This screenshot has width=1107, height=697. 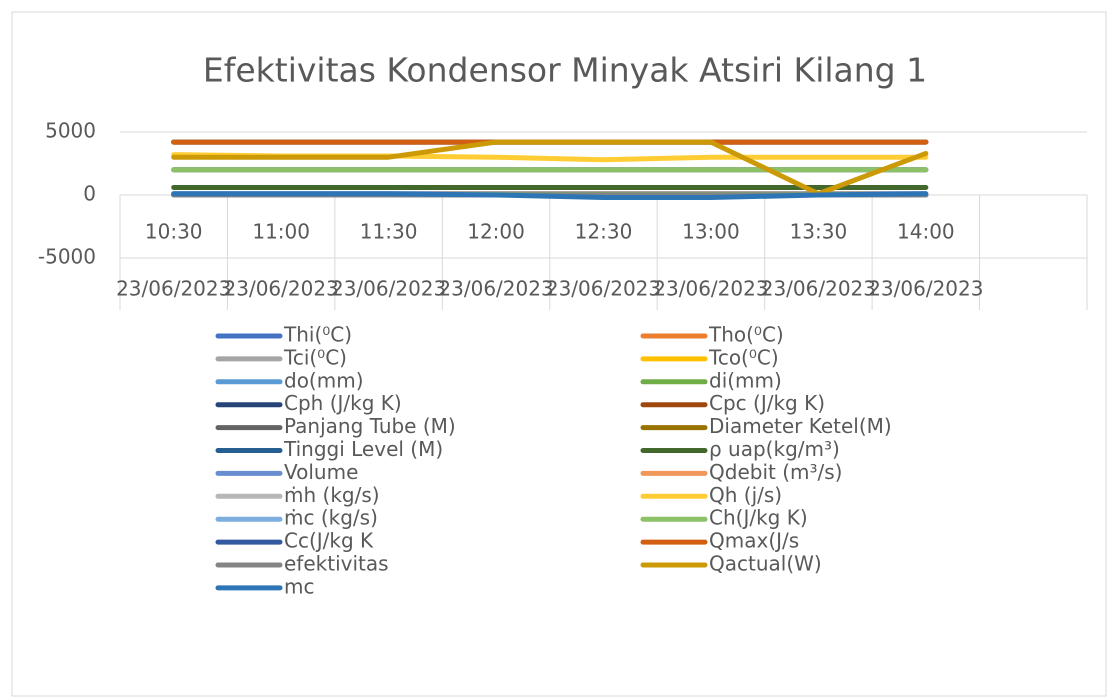 What do you see at coordinates (331, 518) in the screenshot?
I see `legend-label: ṁc (kg/s)` at bounding box center [331, 518].